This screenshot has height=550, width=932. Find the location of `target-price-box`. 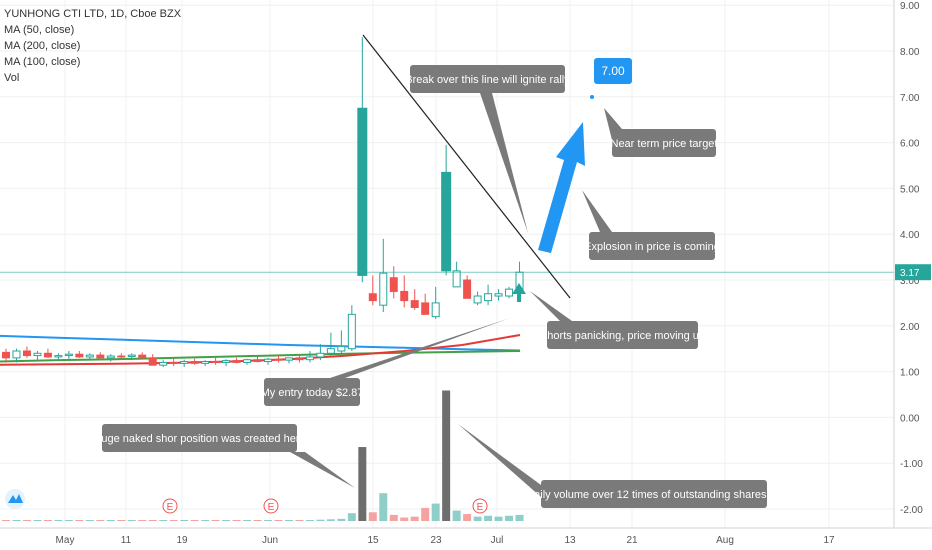

target-price-box is located at coordinates (613, 71).